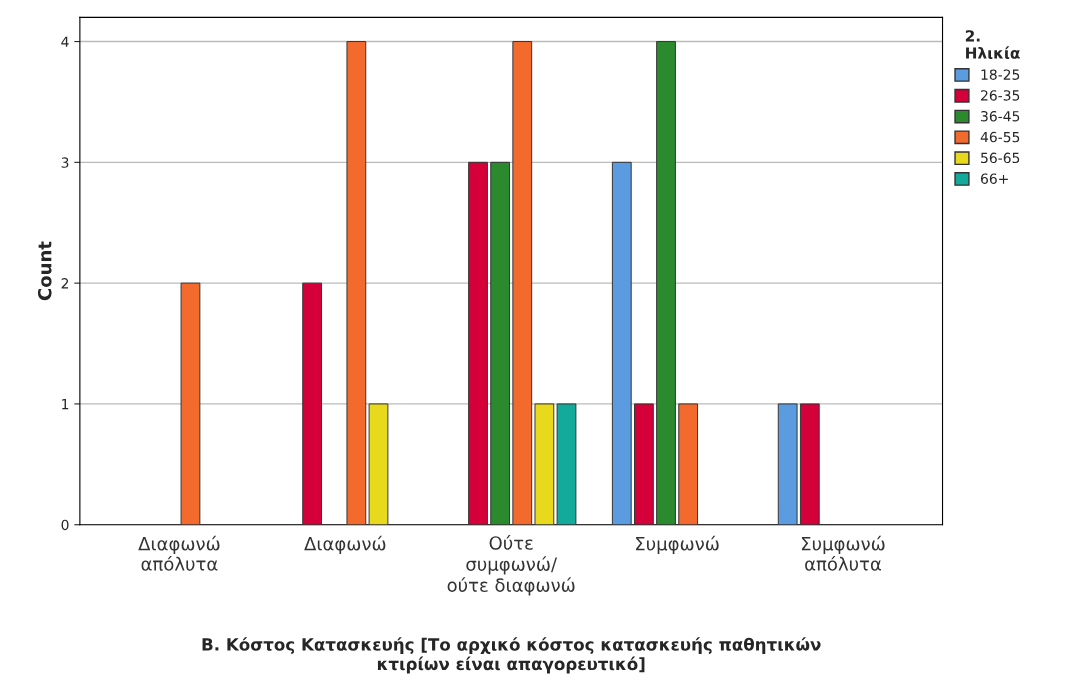  Describe the element at coordinates (1000, 95) in the screenshot. I see `legend-label: 26-35` at that location.